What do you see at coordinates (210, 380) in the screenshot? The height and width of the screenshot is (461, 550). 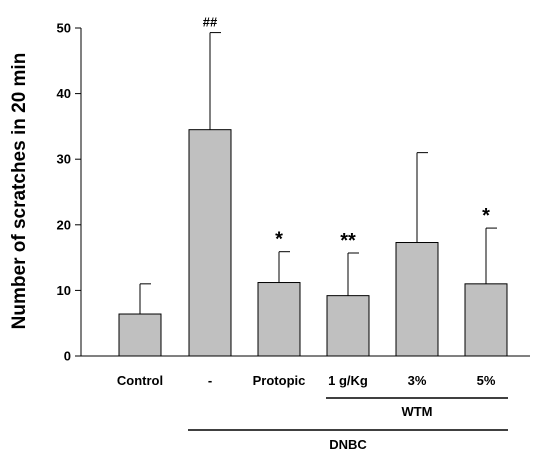 I see `x-tick-label: -` at bounding box center [210, 380].